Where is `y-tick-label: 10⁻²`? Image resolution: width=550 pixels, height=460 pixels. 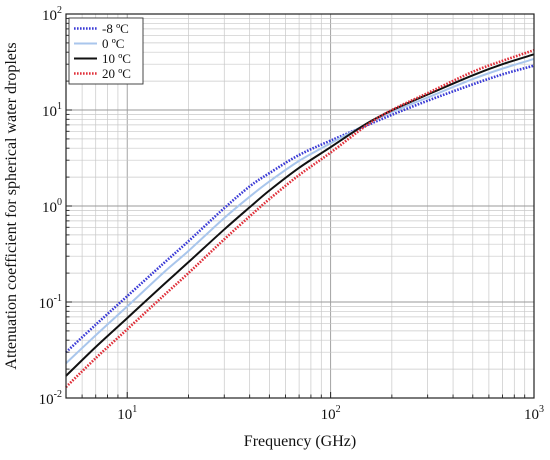 y-tick-label: 10⁻² is located at coordinates (50, 398).